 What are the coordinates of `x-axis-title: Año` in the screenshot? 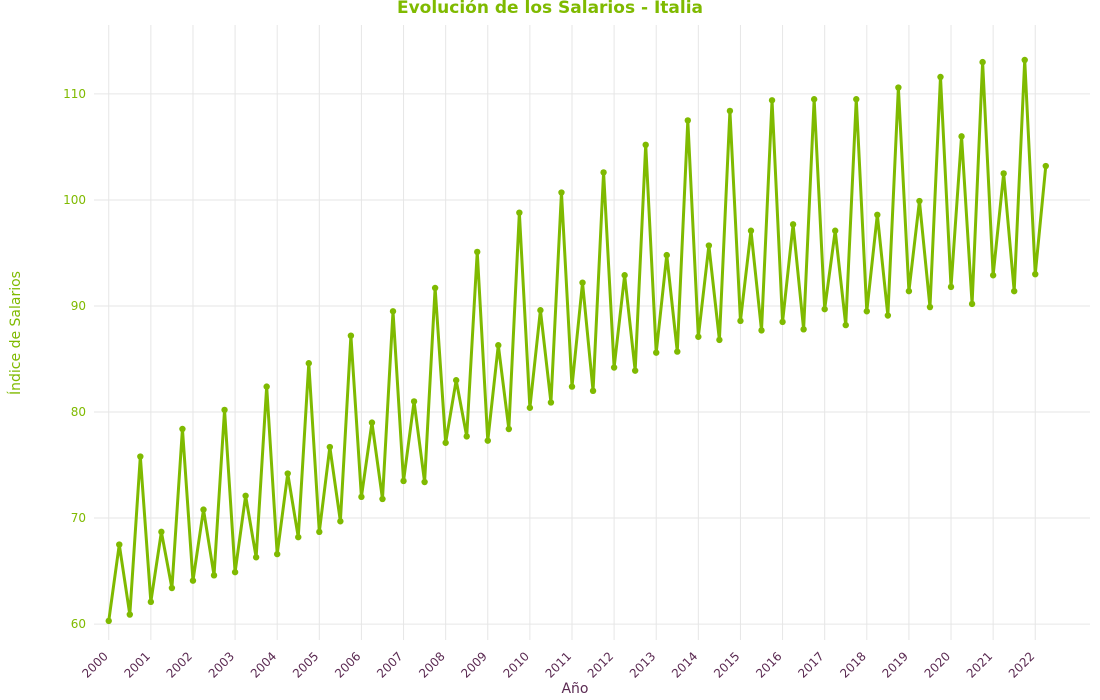 It's located at (574, 689).